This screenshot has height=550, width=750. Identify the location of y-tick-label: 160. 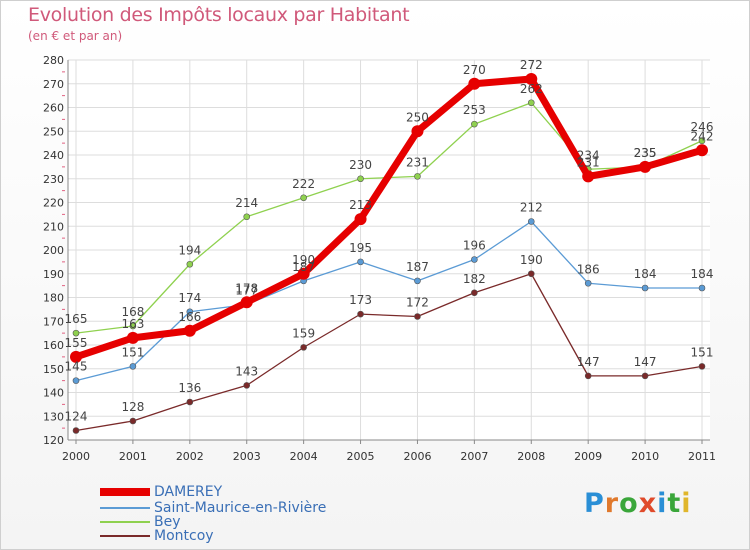
(53, 345).